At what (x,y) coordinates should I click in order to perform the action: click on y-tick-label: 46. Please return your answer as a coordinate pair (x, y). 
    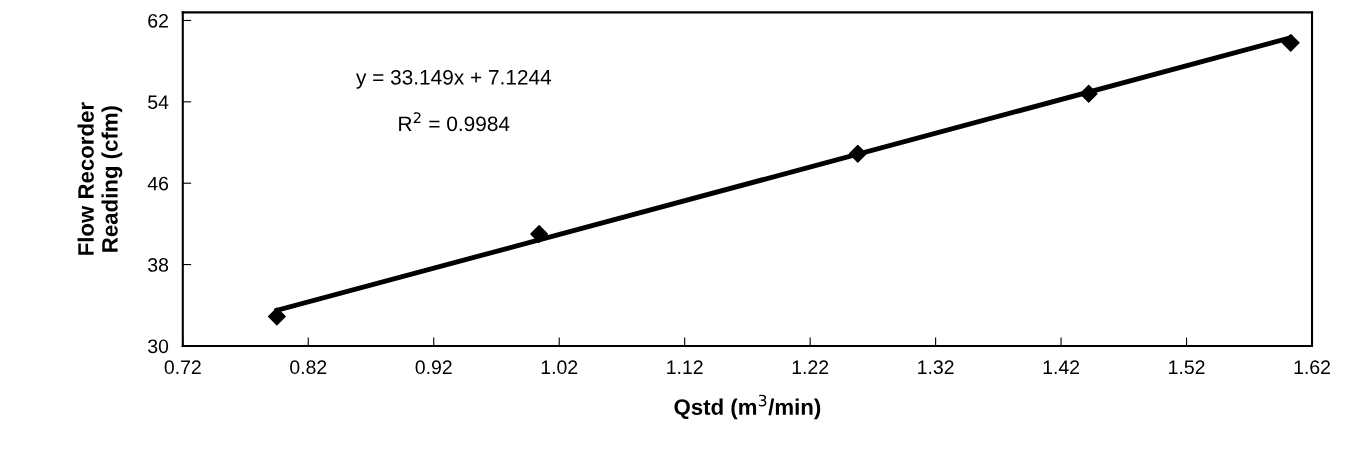
    Looking at the image, I should click on (158, 183).